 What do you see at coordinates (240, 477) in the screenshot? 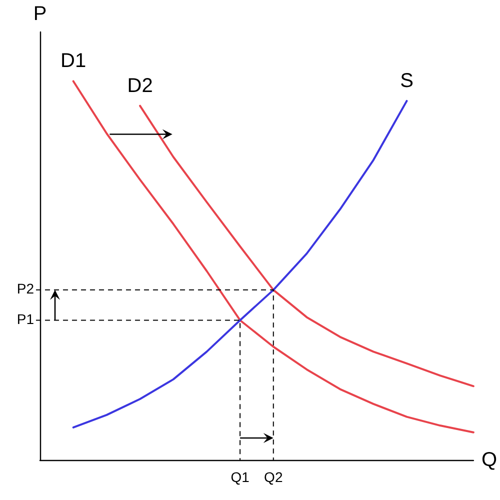
I see `x-tick-label: Q1` at bounding box center [240, 477].